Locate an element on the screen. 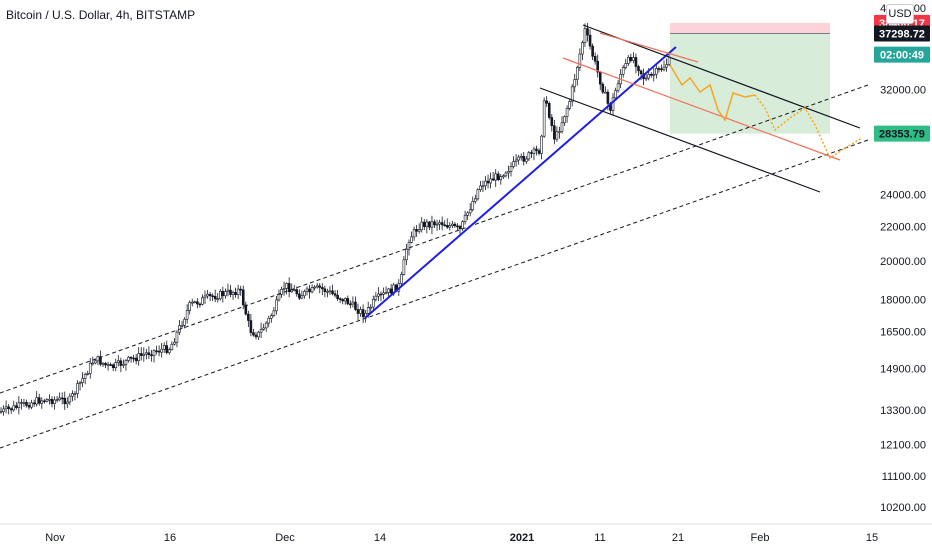 The width and height of the screenshot is (932, 550). currency-button: USD is located at coordinates (900, 14).